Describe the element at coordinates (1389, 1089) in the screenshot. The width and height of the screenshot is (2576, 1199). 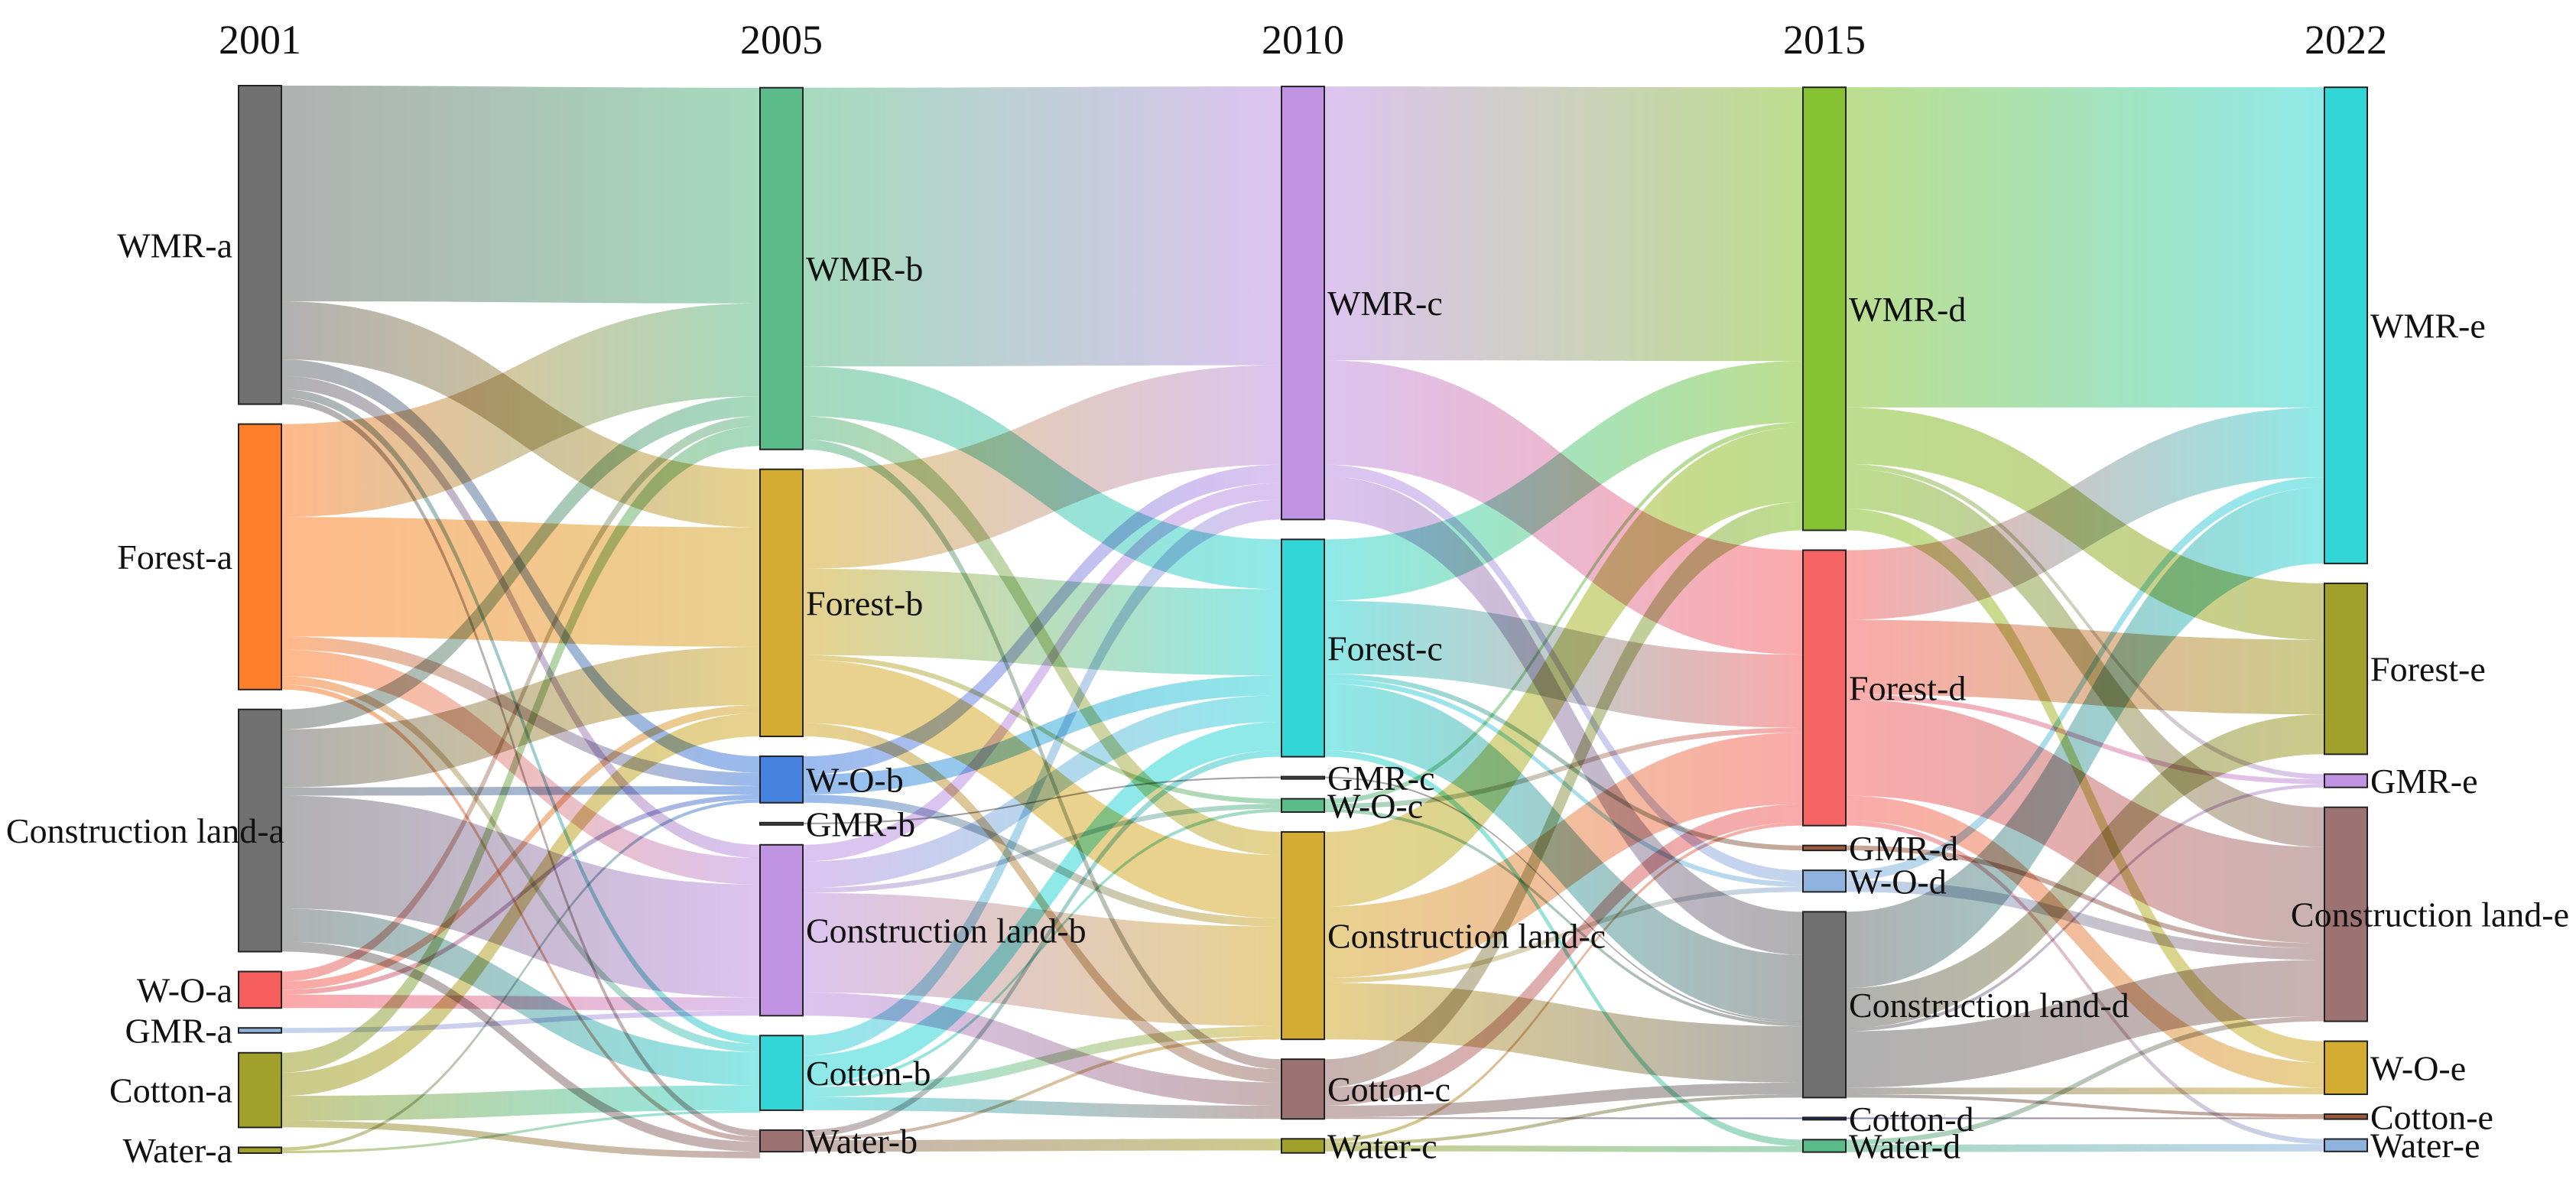
I see `label-Cotton-c: Cotton-c` at that location.